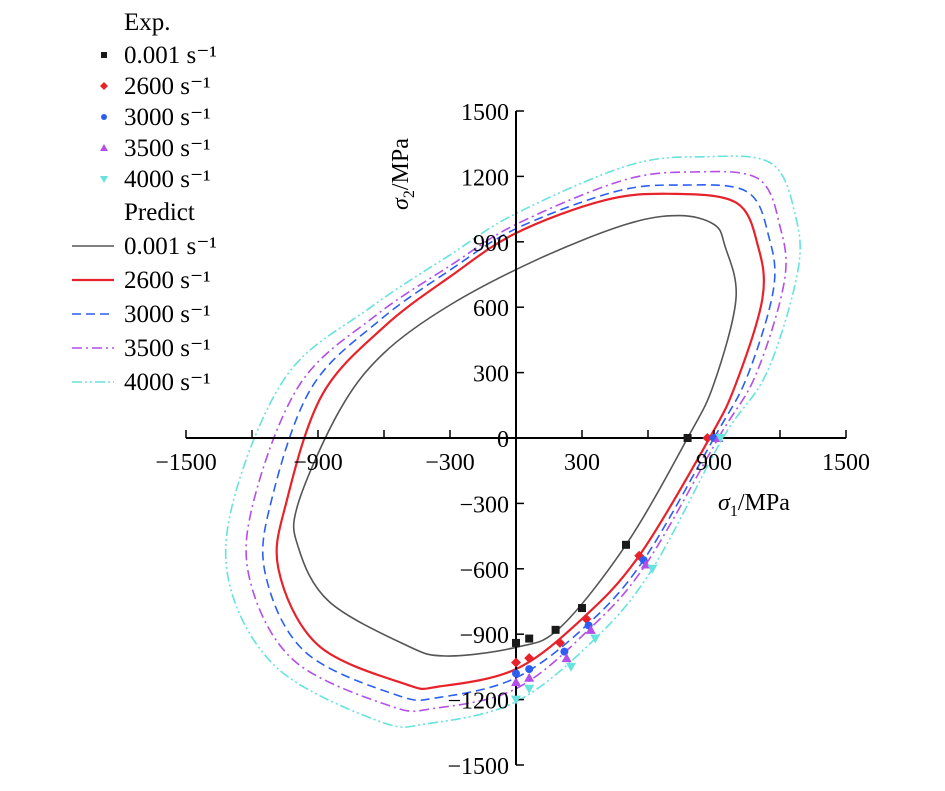 The image size is (945, 791). What do you see at coordinates (485, 113) in the screenshot?
I see `y-tick-label: 1500` at bounding box center [485, 113].